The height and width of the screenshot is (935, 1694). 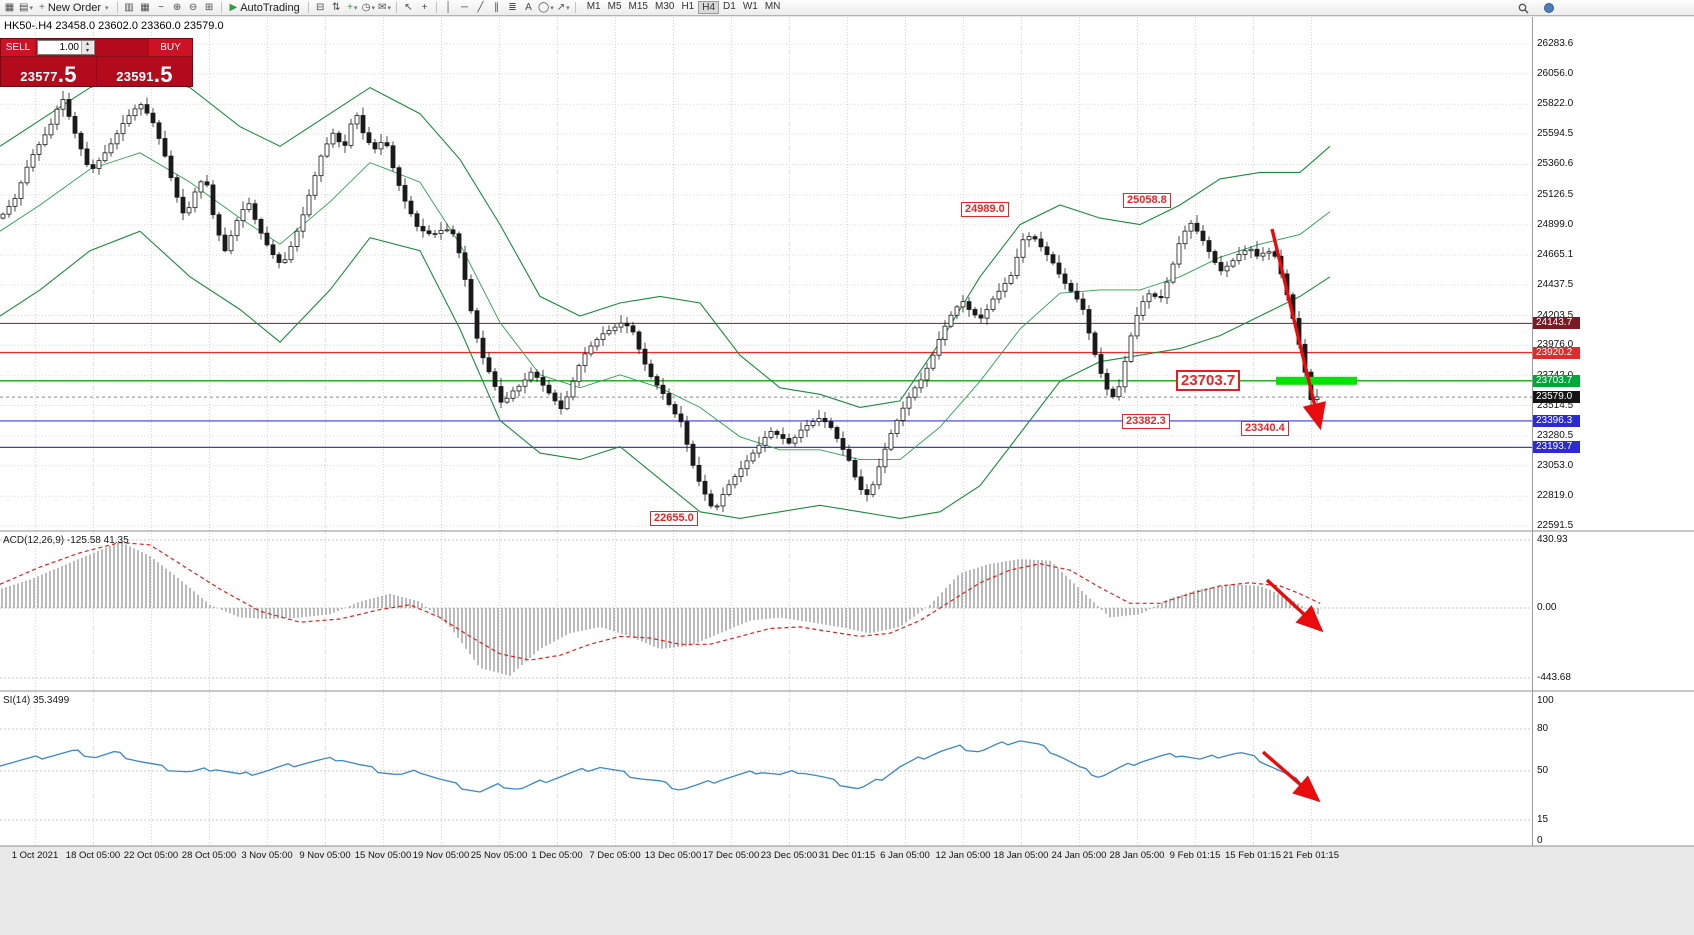 What do you see at coordinates (1556, 323) in the screenshot?
I see `price-axis-marker: 24143.7` at bounding box center [1556, 323].